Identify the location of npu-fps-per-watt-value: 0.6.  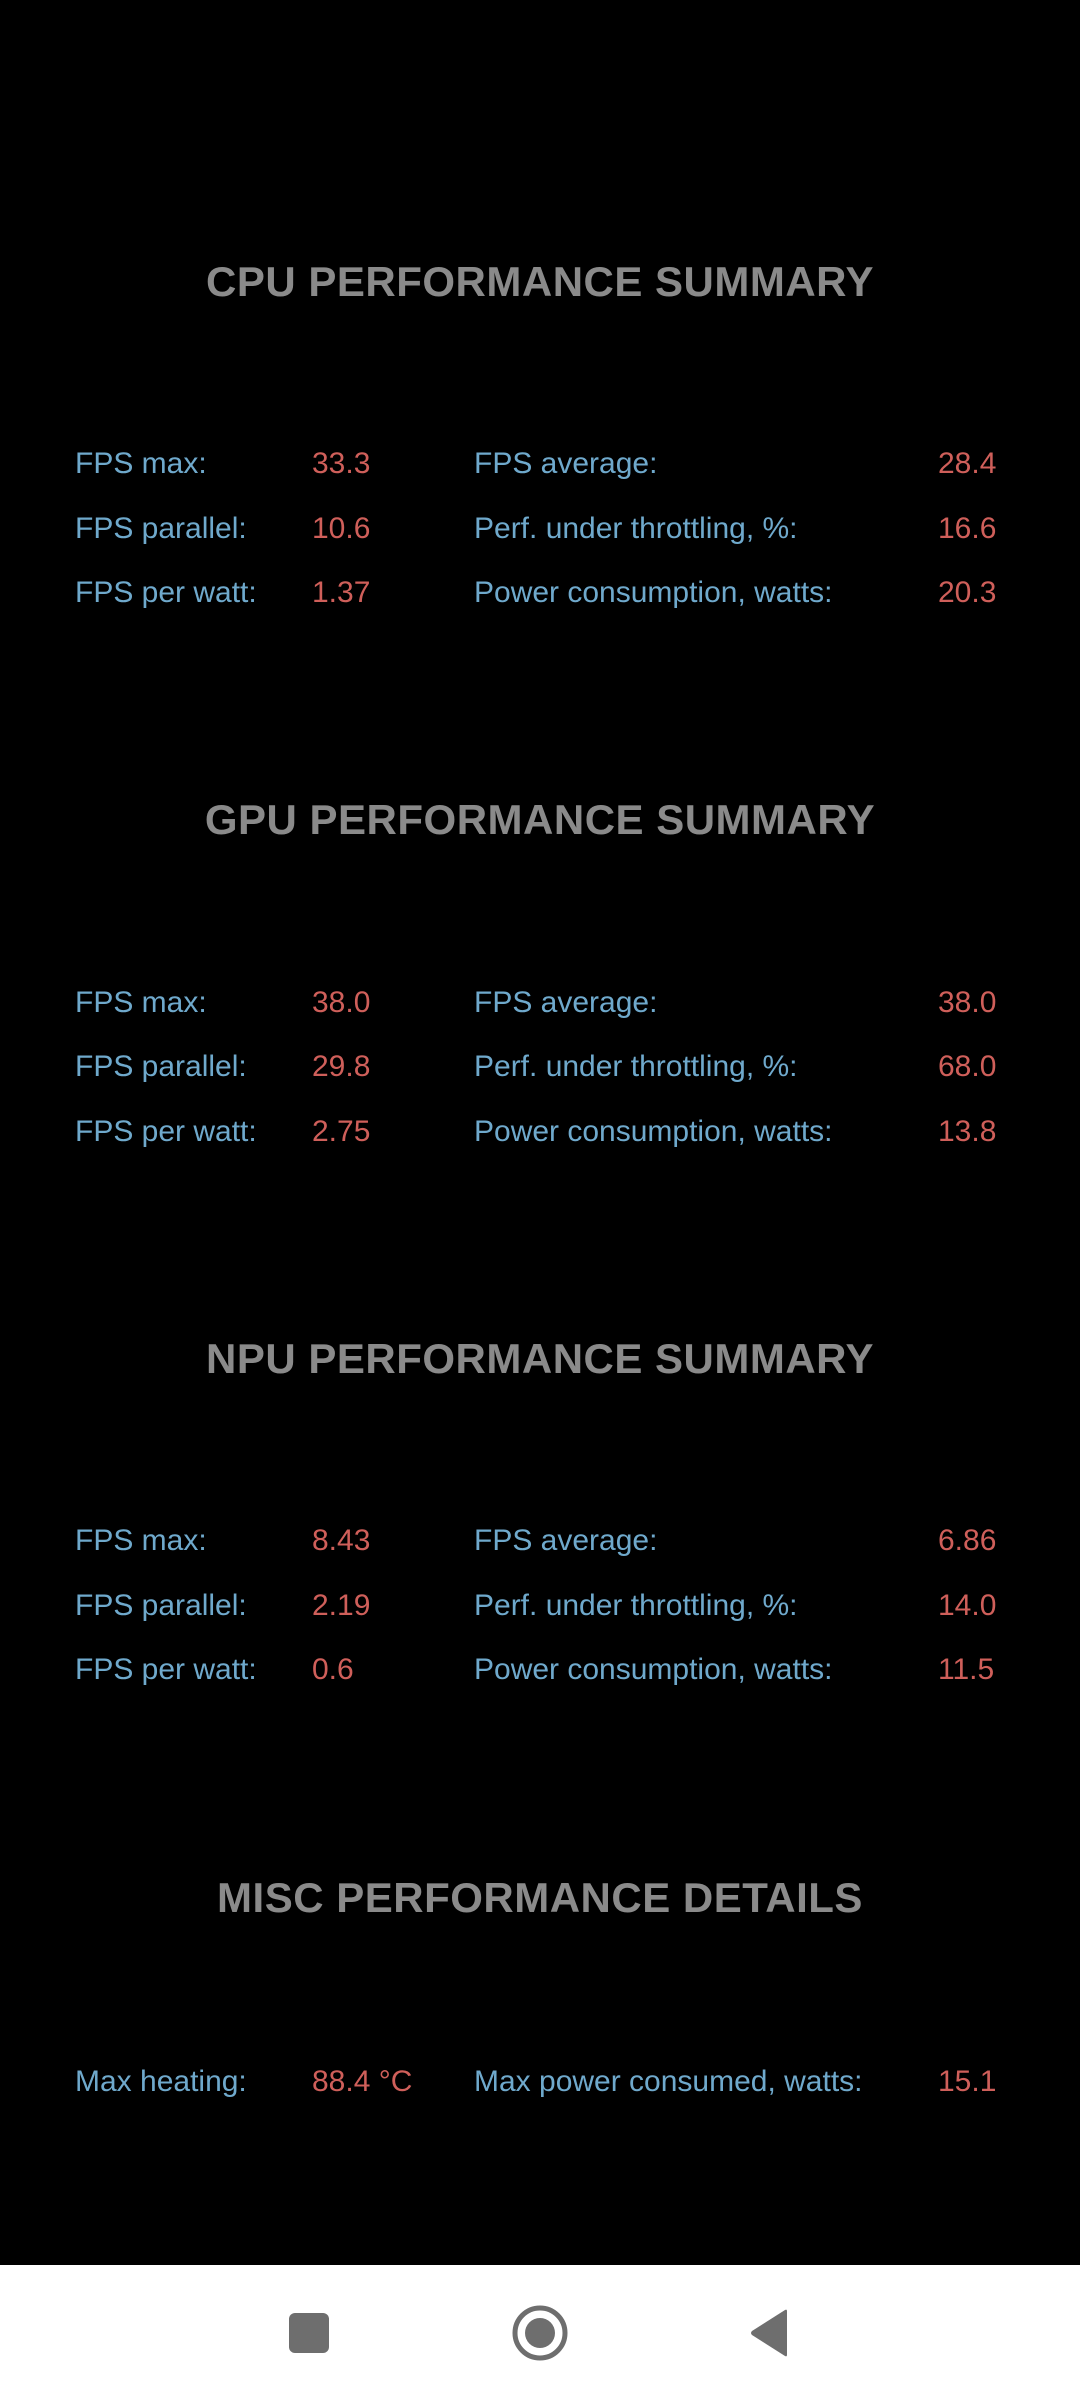
(333, 1669).